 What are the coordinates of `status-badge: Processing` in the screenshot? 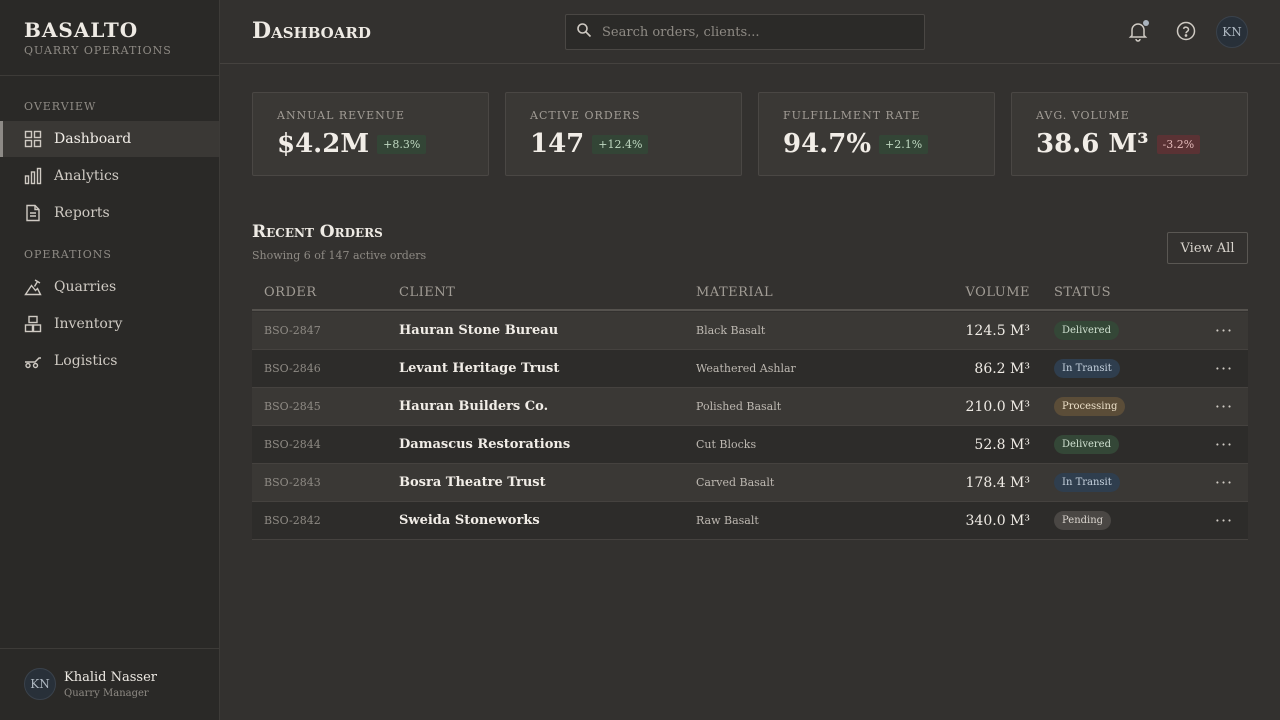 It's located at (1090, 406).